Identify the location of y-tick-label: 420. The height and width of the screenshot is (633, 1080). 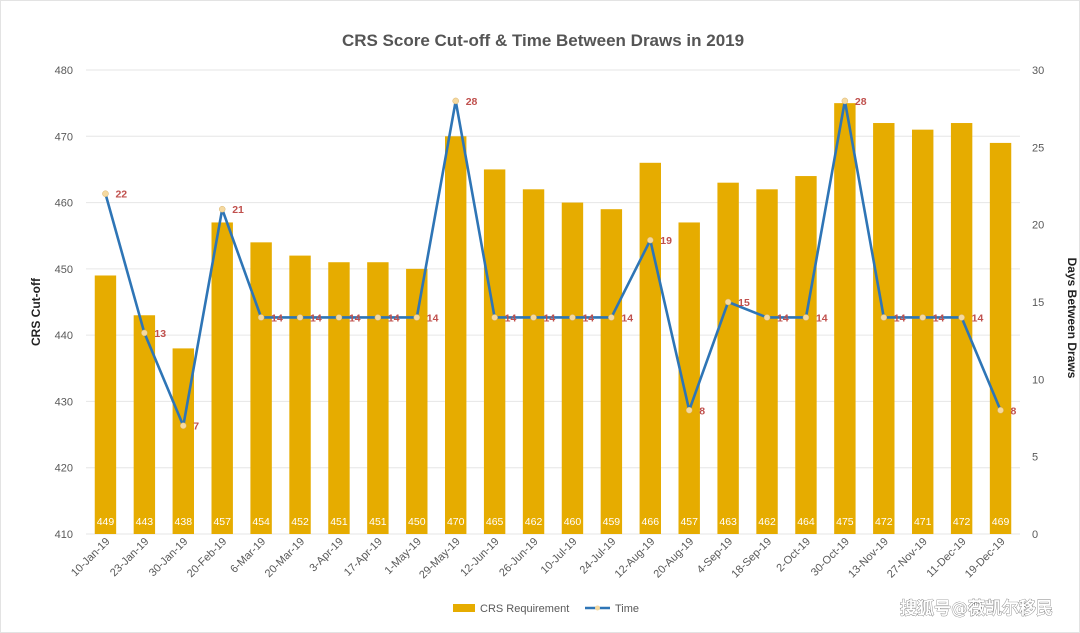
(64, 469).